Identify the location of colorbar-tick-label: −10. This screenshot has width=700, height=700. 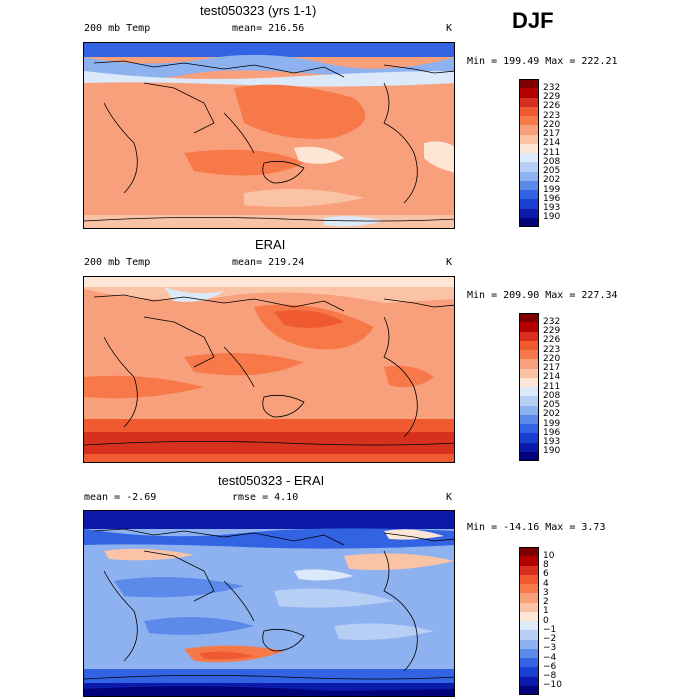
(552, 685).